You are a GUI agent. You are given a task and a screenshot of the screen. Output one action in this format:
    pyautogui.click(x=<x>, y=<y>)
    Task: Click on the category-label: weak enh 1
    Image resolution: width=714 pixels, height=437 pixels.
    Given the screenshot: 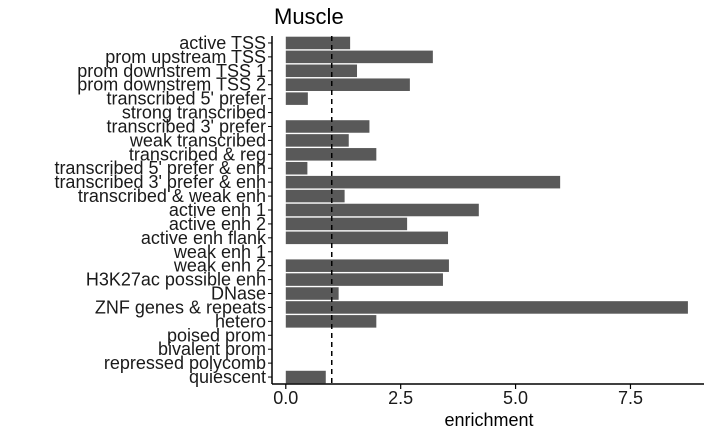 What is the action you would take?
    pyautogui.click(x=219, y=252)
    